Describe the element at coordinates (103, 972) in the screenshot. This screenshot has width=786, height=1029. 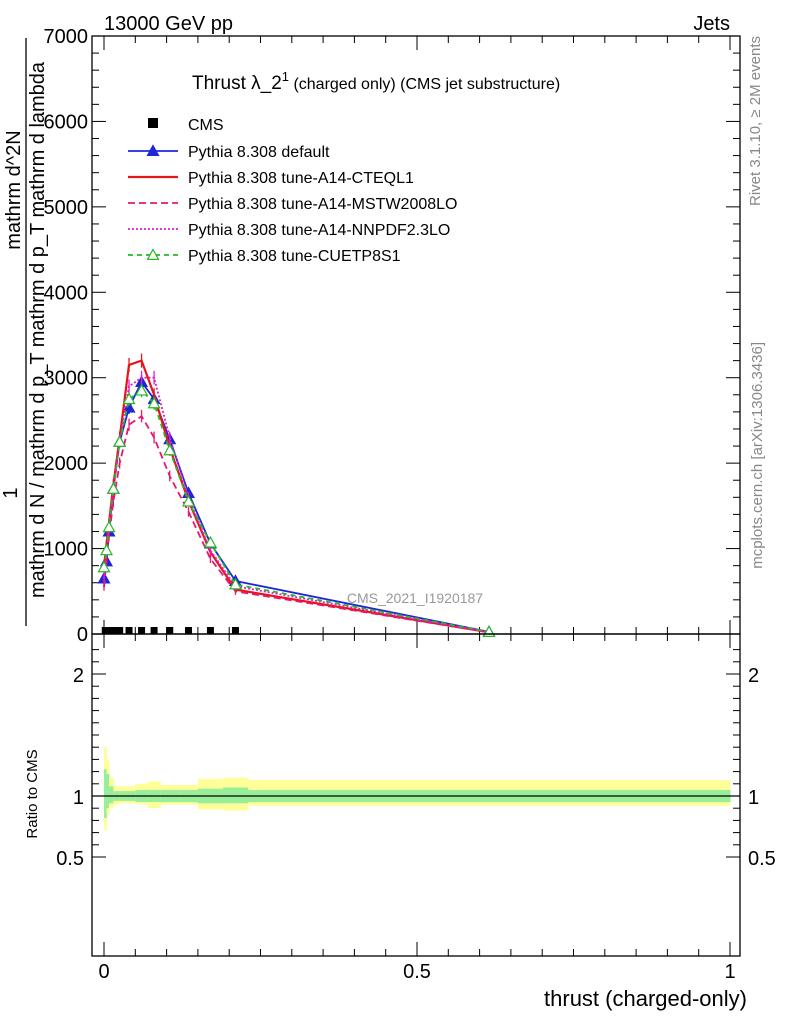
I see `xtick-label: 0` at that location.